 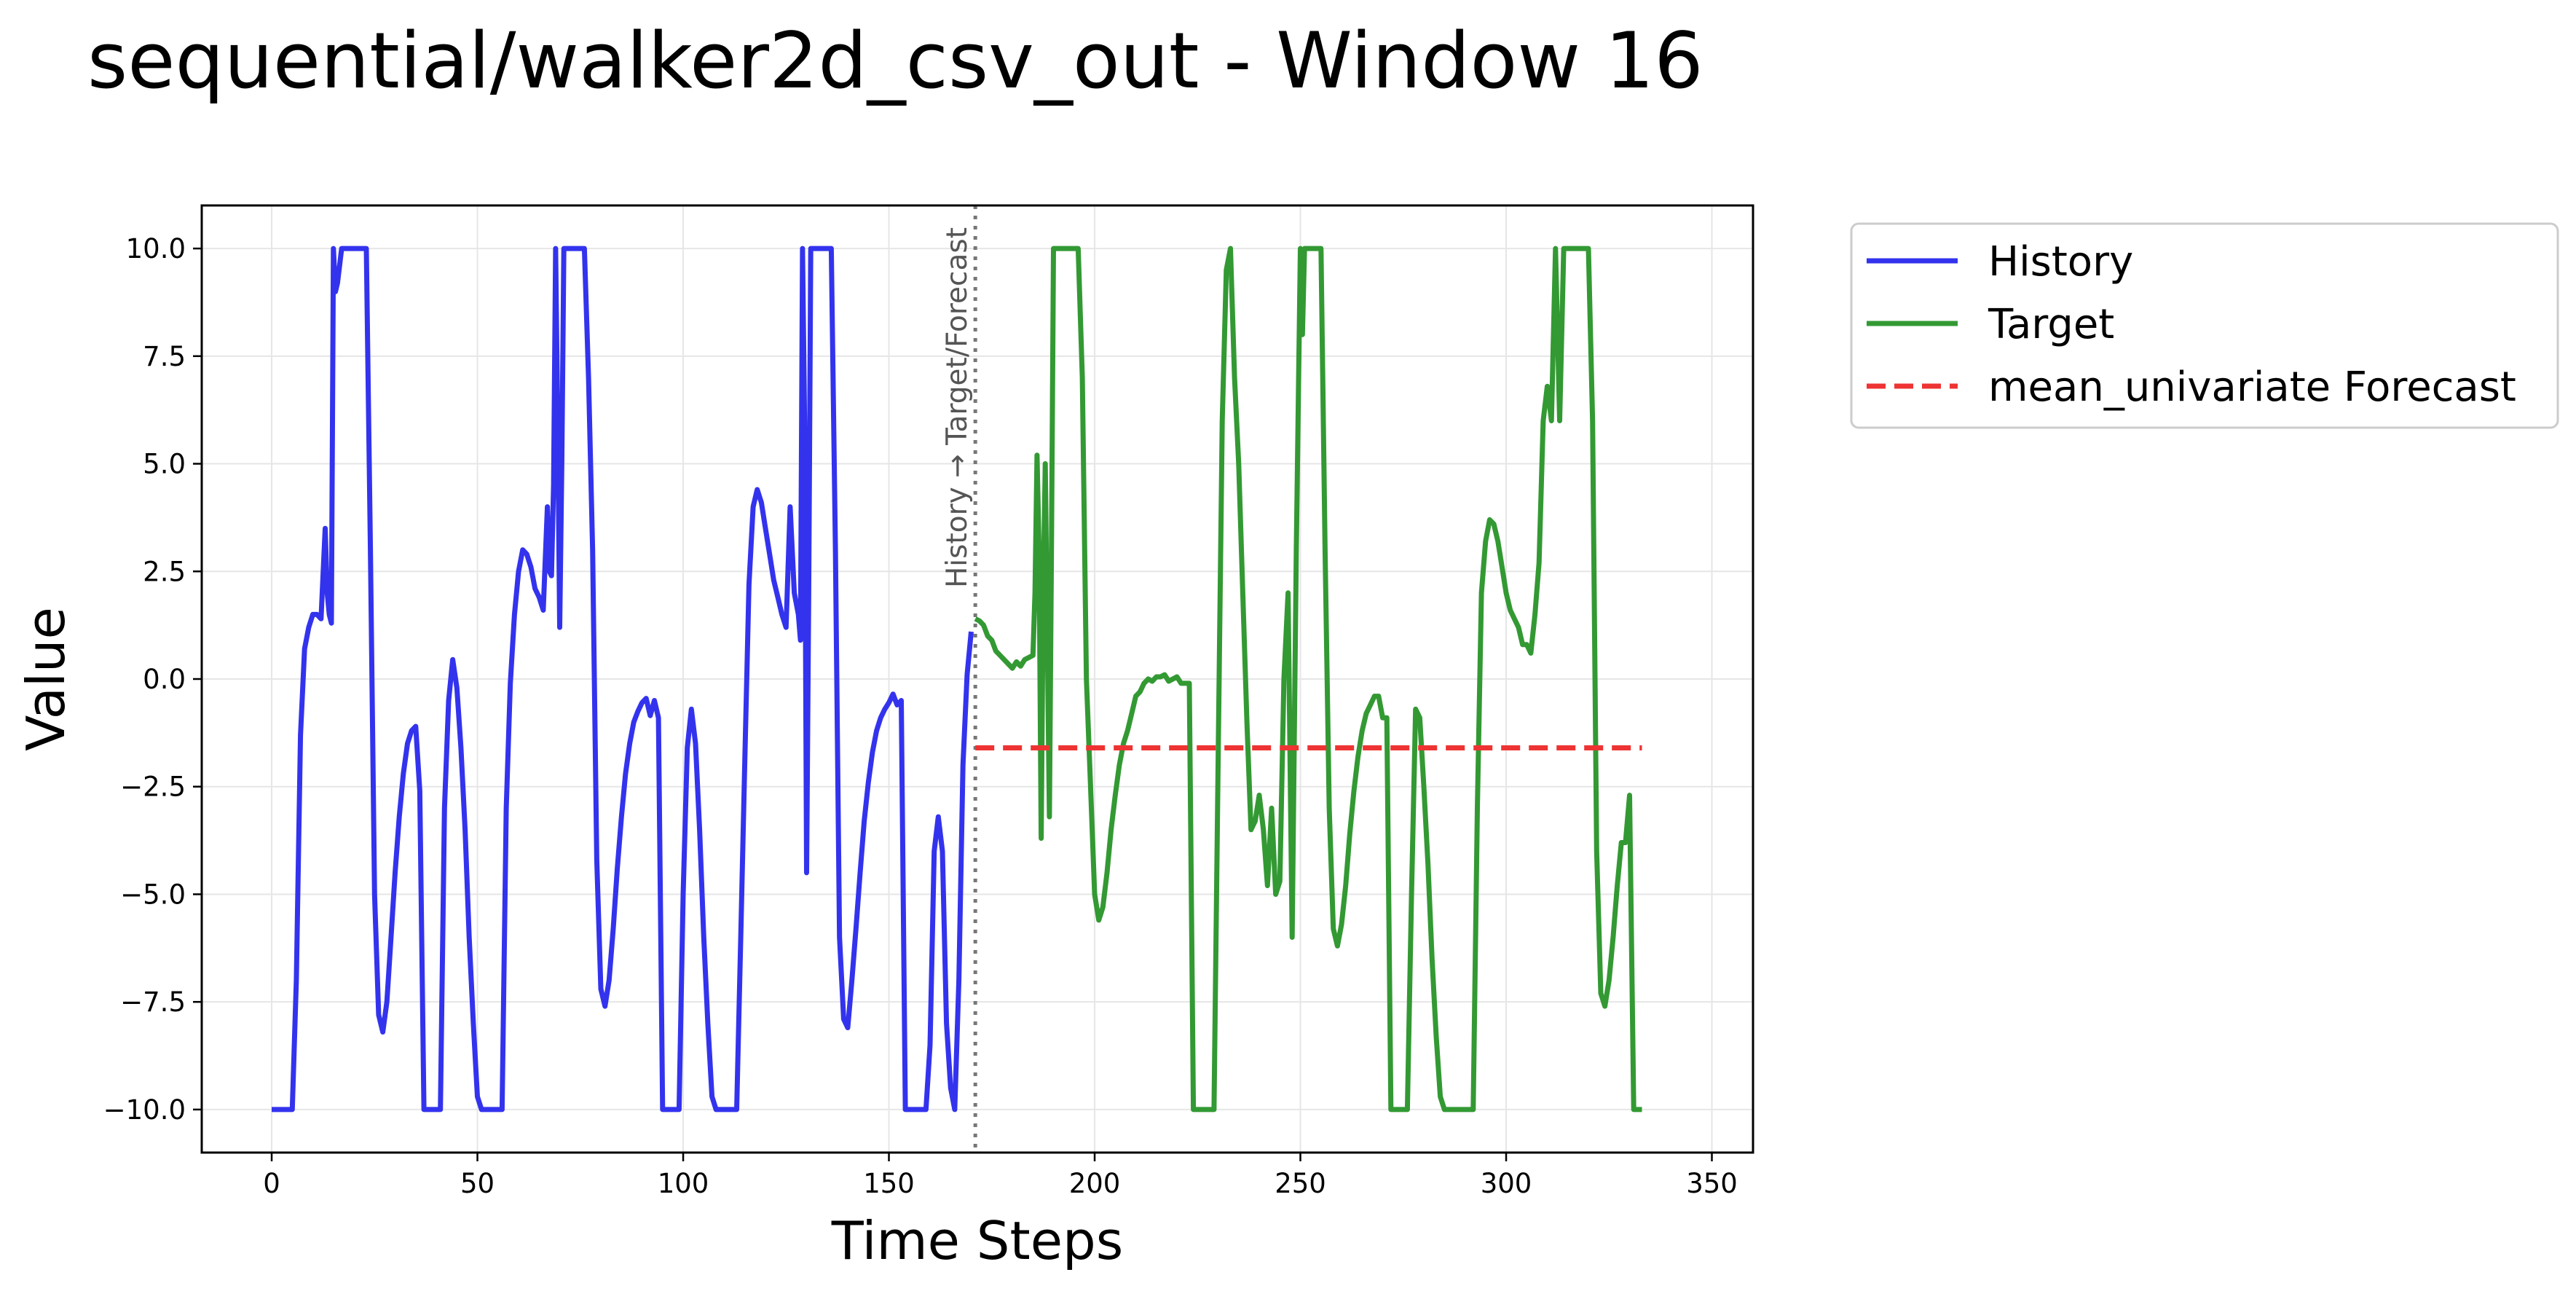 What do you see at coordinates (1095, 1183) in the screenshot?
I see `x-tick-label: 200` at bounding box center [1095, 1183].